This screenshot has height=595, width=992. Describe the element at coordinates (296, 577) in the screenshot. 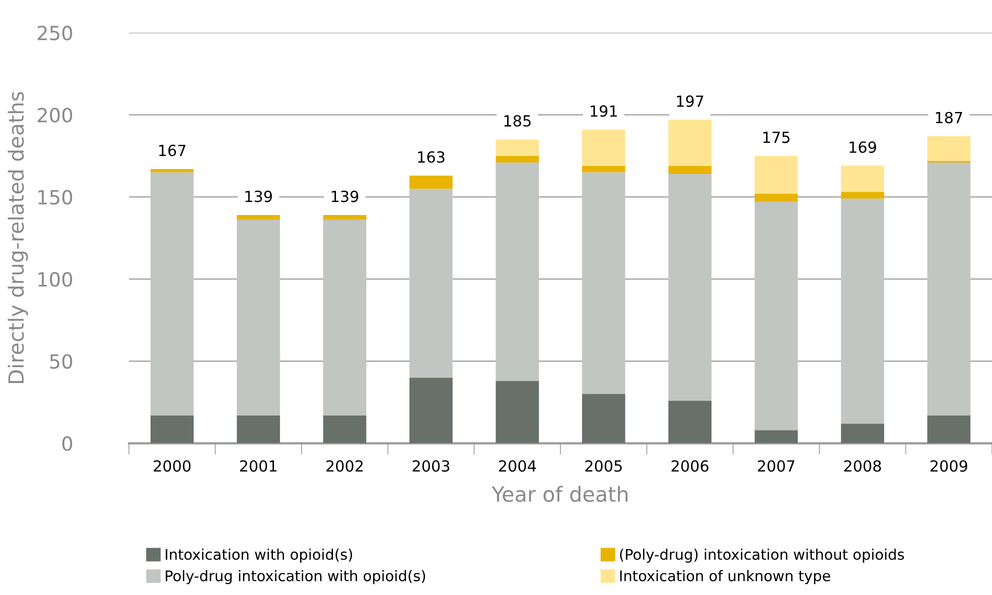

I see `legend-label: Poly-drug intoxication with opioid(s)` at that location.